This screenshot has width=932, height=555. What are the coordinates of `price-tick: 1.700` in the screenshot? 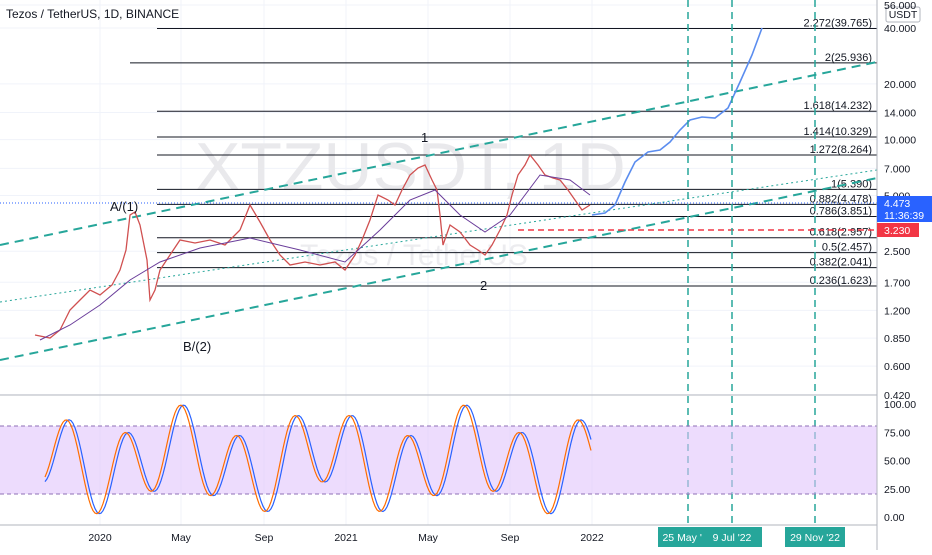 It's located at (897, 283).